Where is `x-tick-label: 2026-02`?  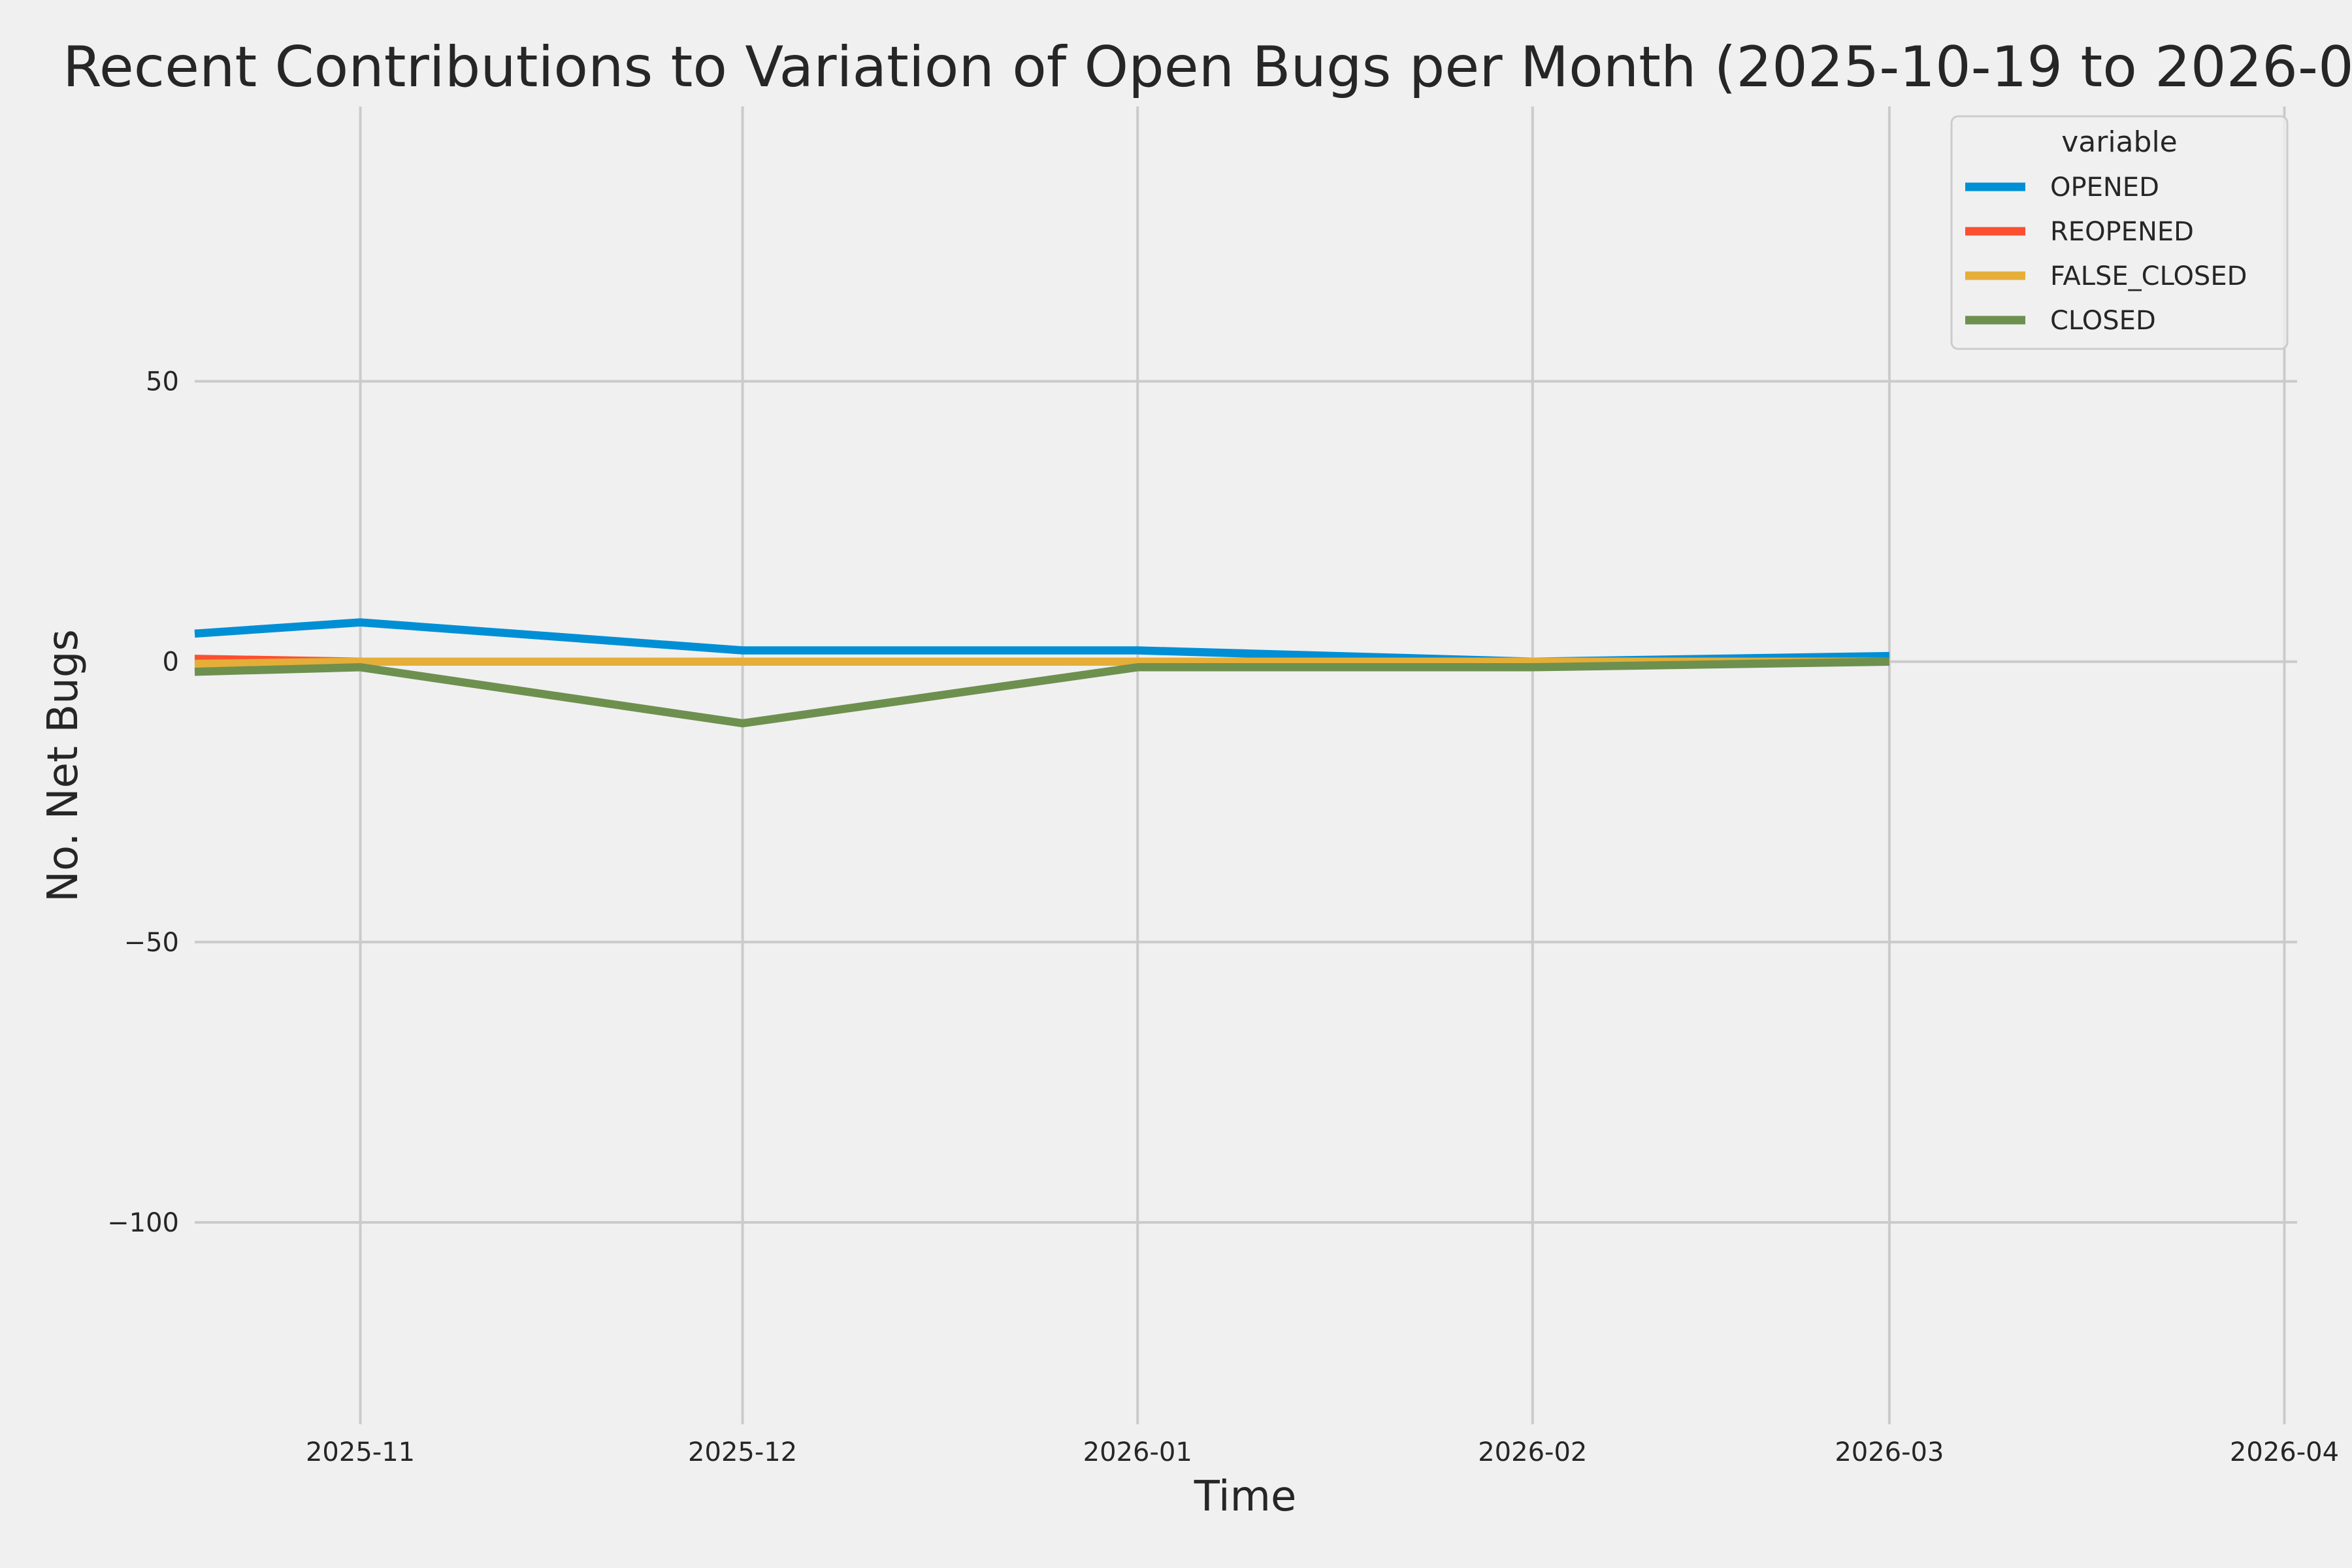
x-tick-label: 2026-02 is located at coordinates (1532, 1452).